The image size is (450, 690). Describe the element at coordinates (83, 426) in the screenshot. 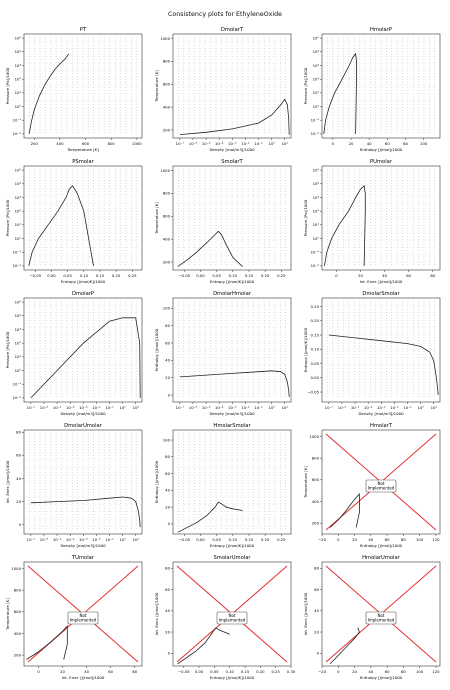

I see `subplot-title: DmolarUmolar` at that location.